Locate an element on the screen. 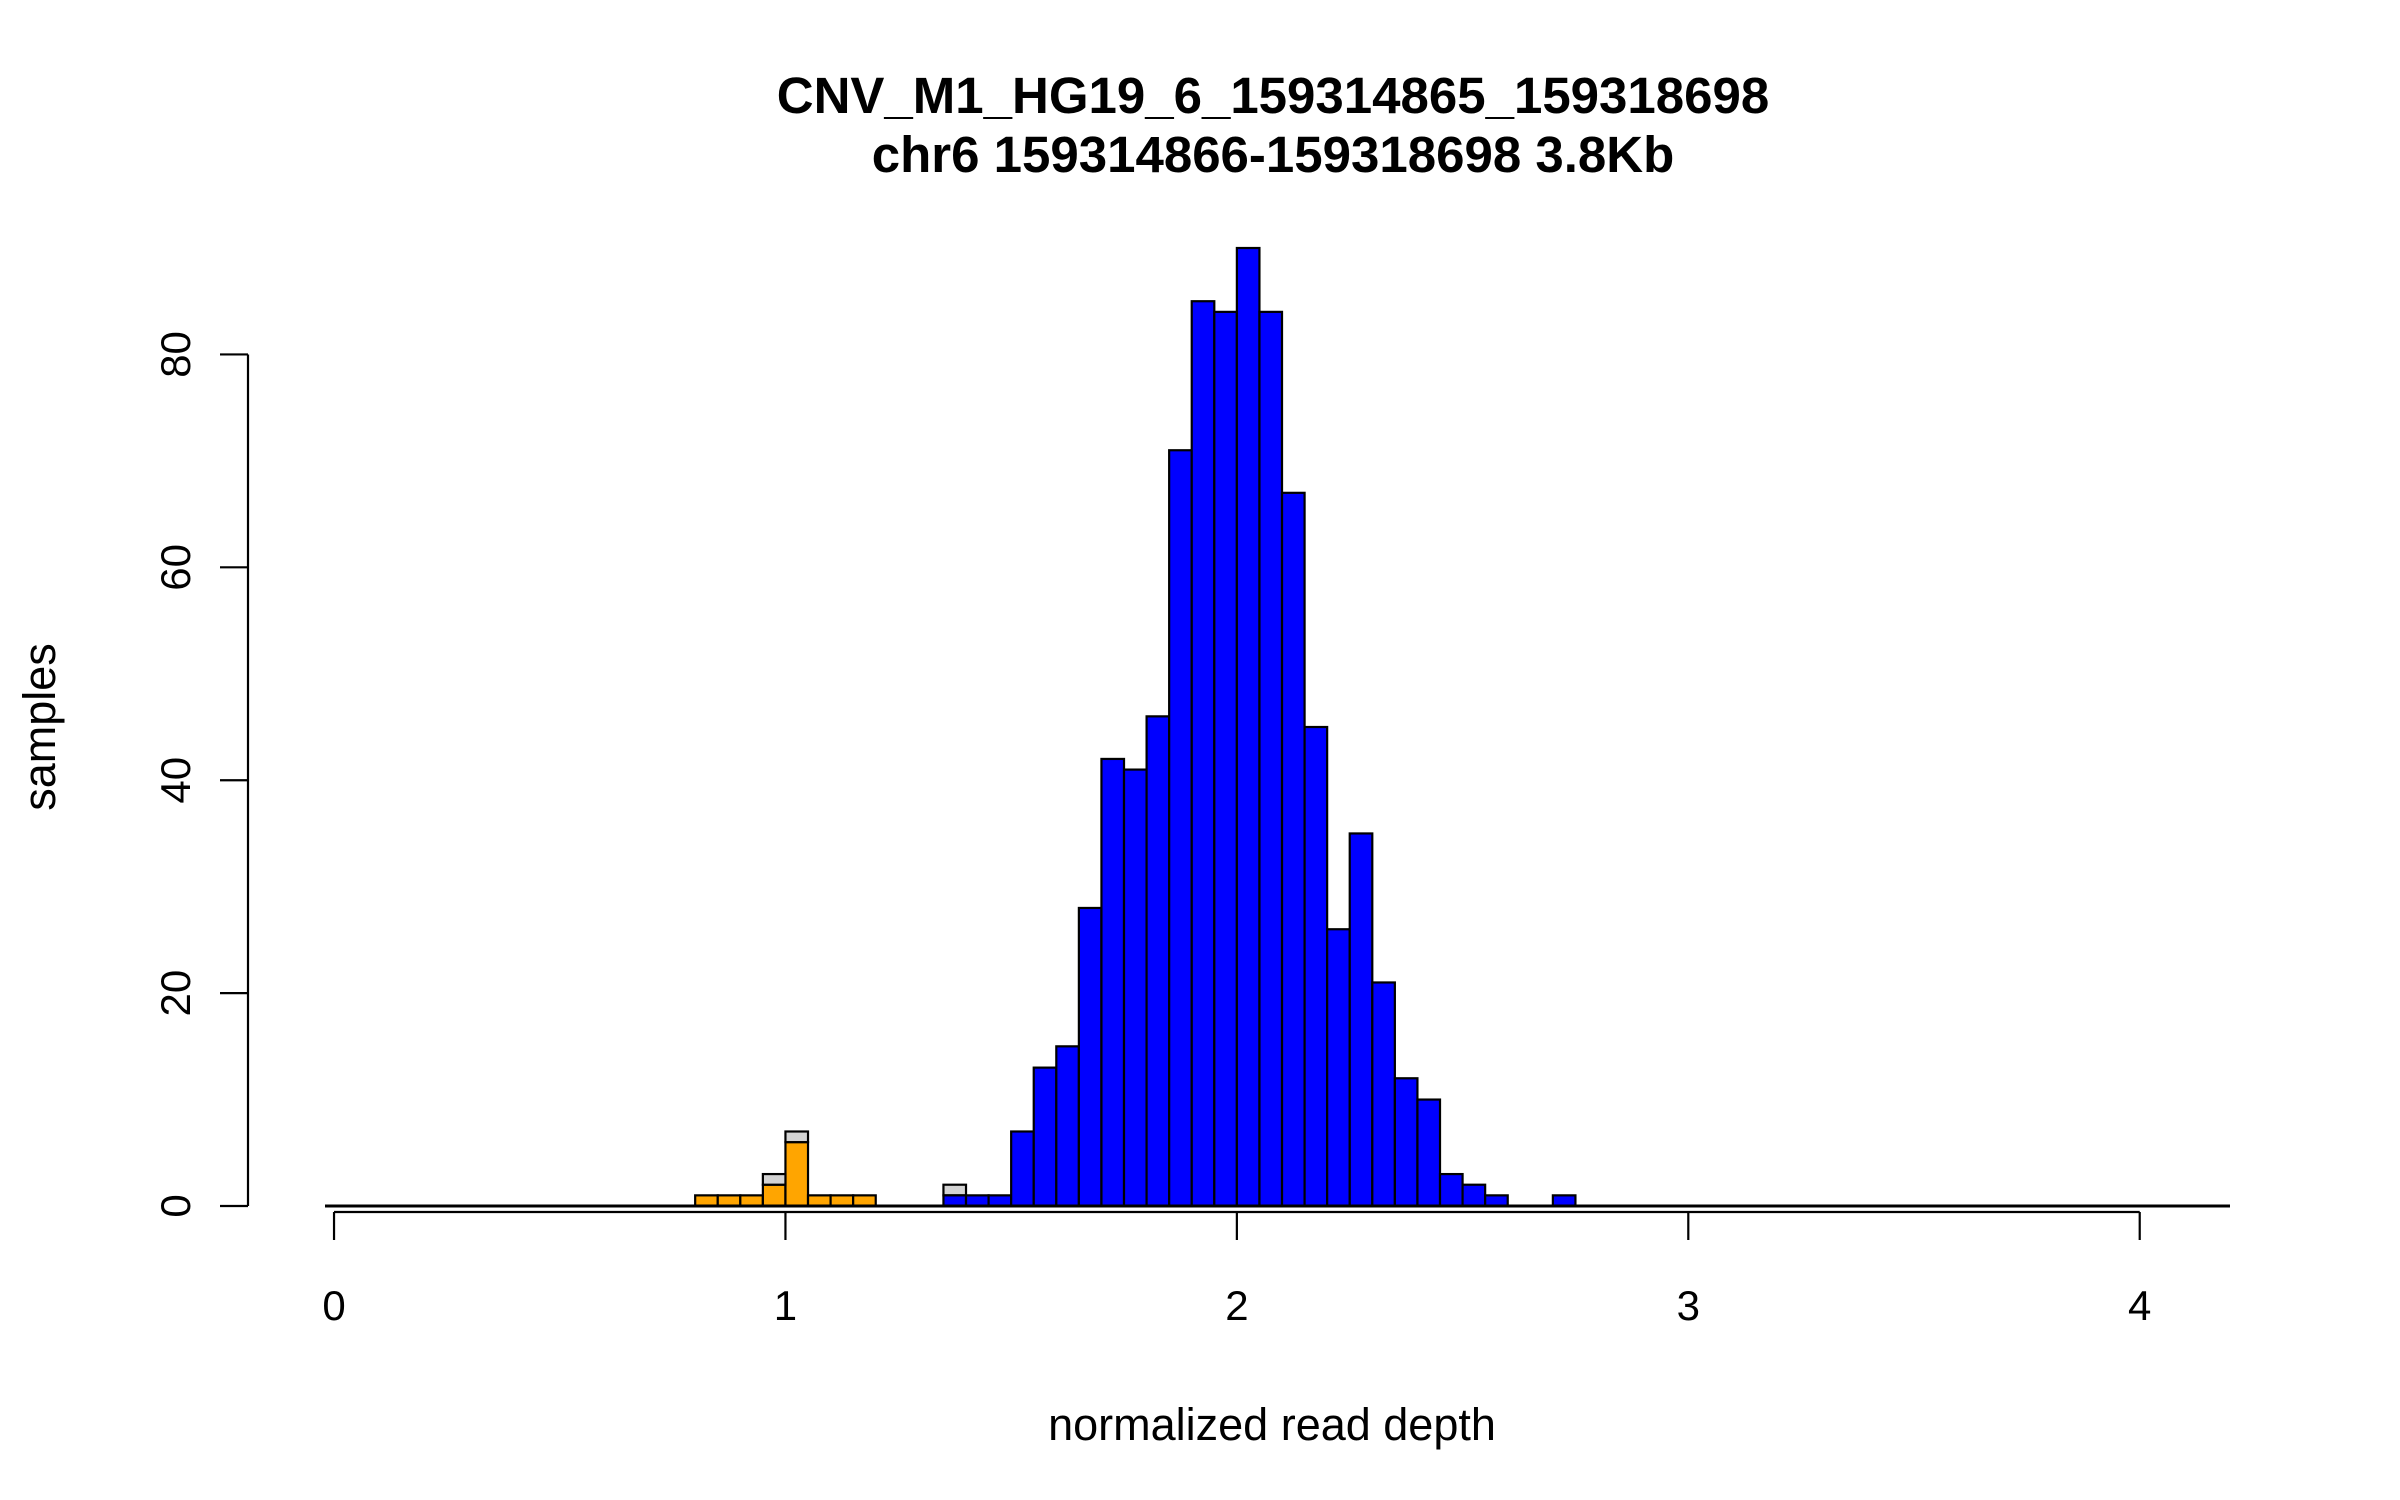  x-tick-label: 2 is located at coordinates (1236, 1305).